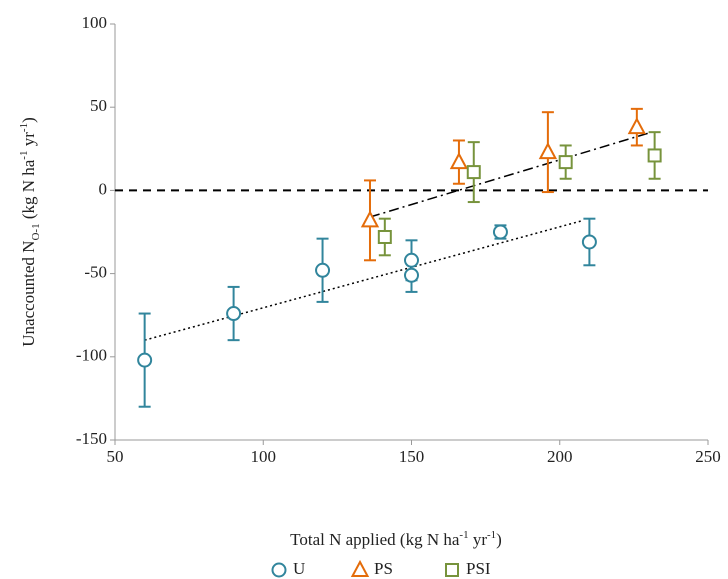  I want to click on y-tick-label: -100, so click(91, 355).